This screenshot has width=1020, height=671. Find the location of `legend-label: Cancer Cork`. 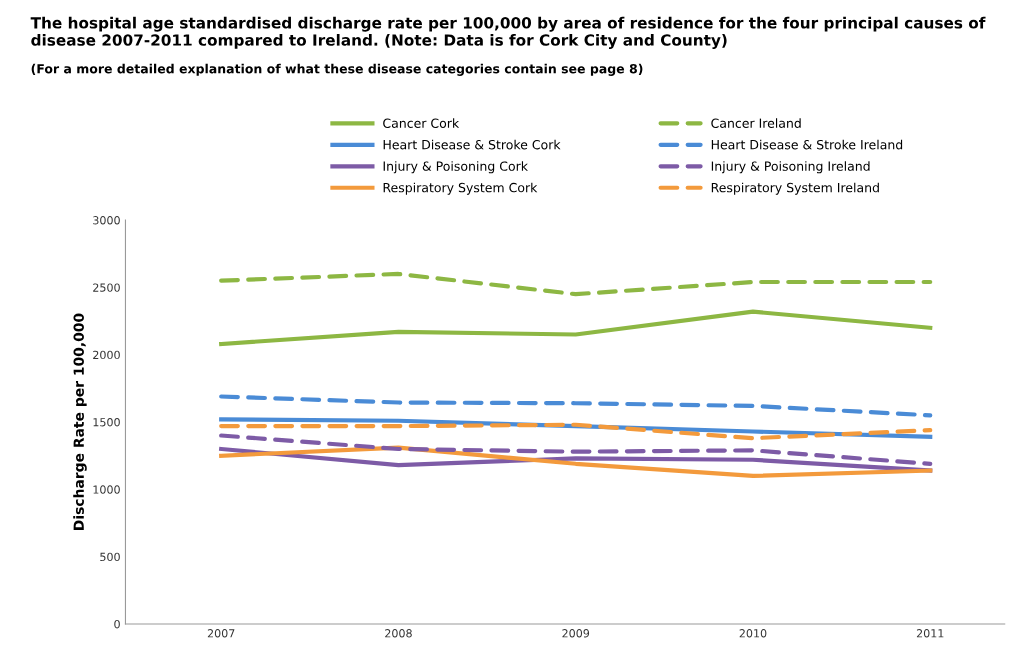

legend-label: Cancer Cork is located at coordinates (421, 123).